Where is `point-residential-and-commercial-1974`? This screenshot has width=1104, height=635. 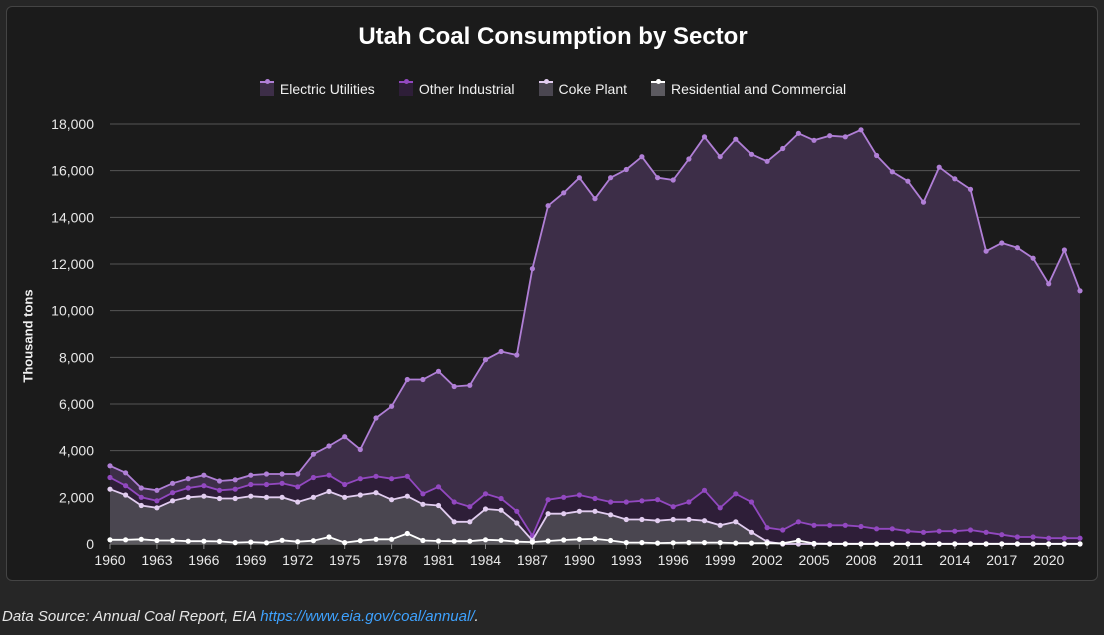
point-residential-and-commercial-1974 is located at coordinates (329, 537).